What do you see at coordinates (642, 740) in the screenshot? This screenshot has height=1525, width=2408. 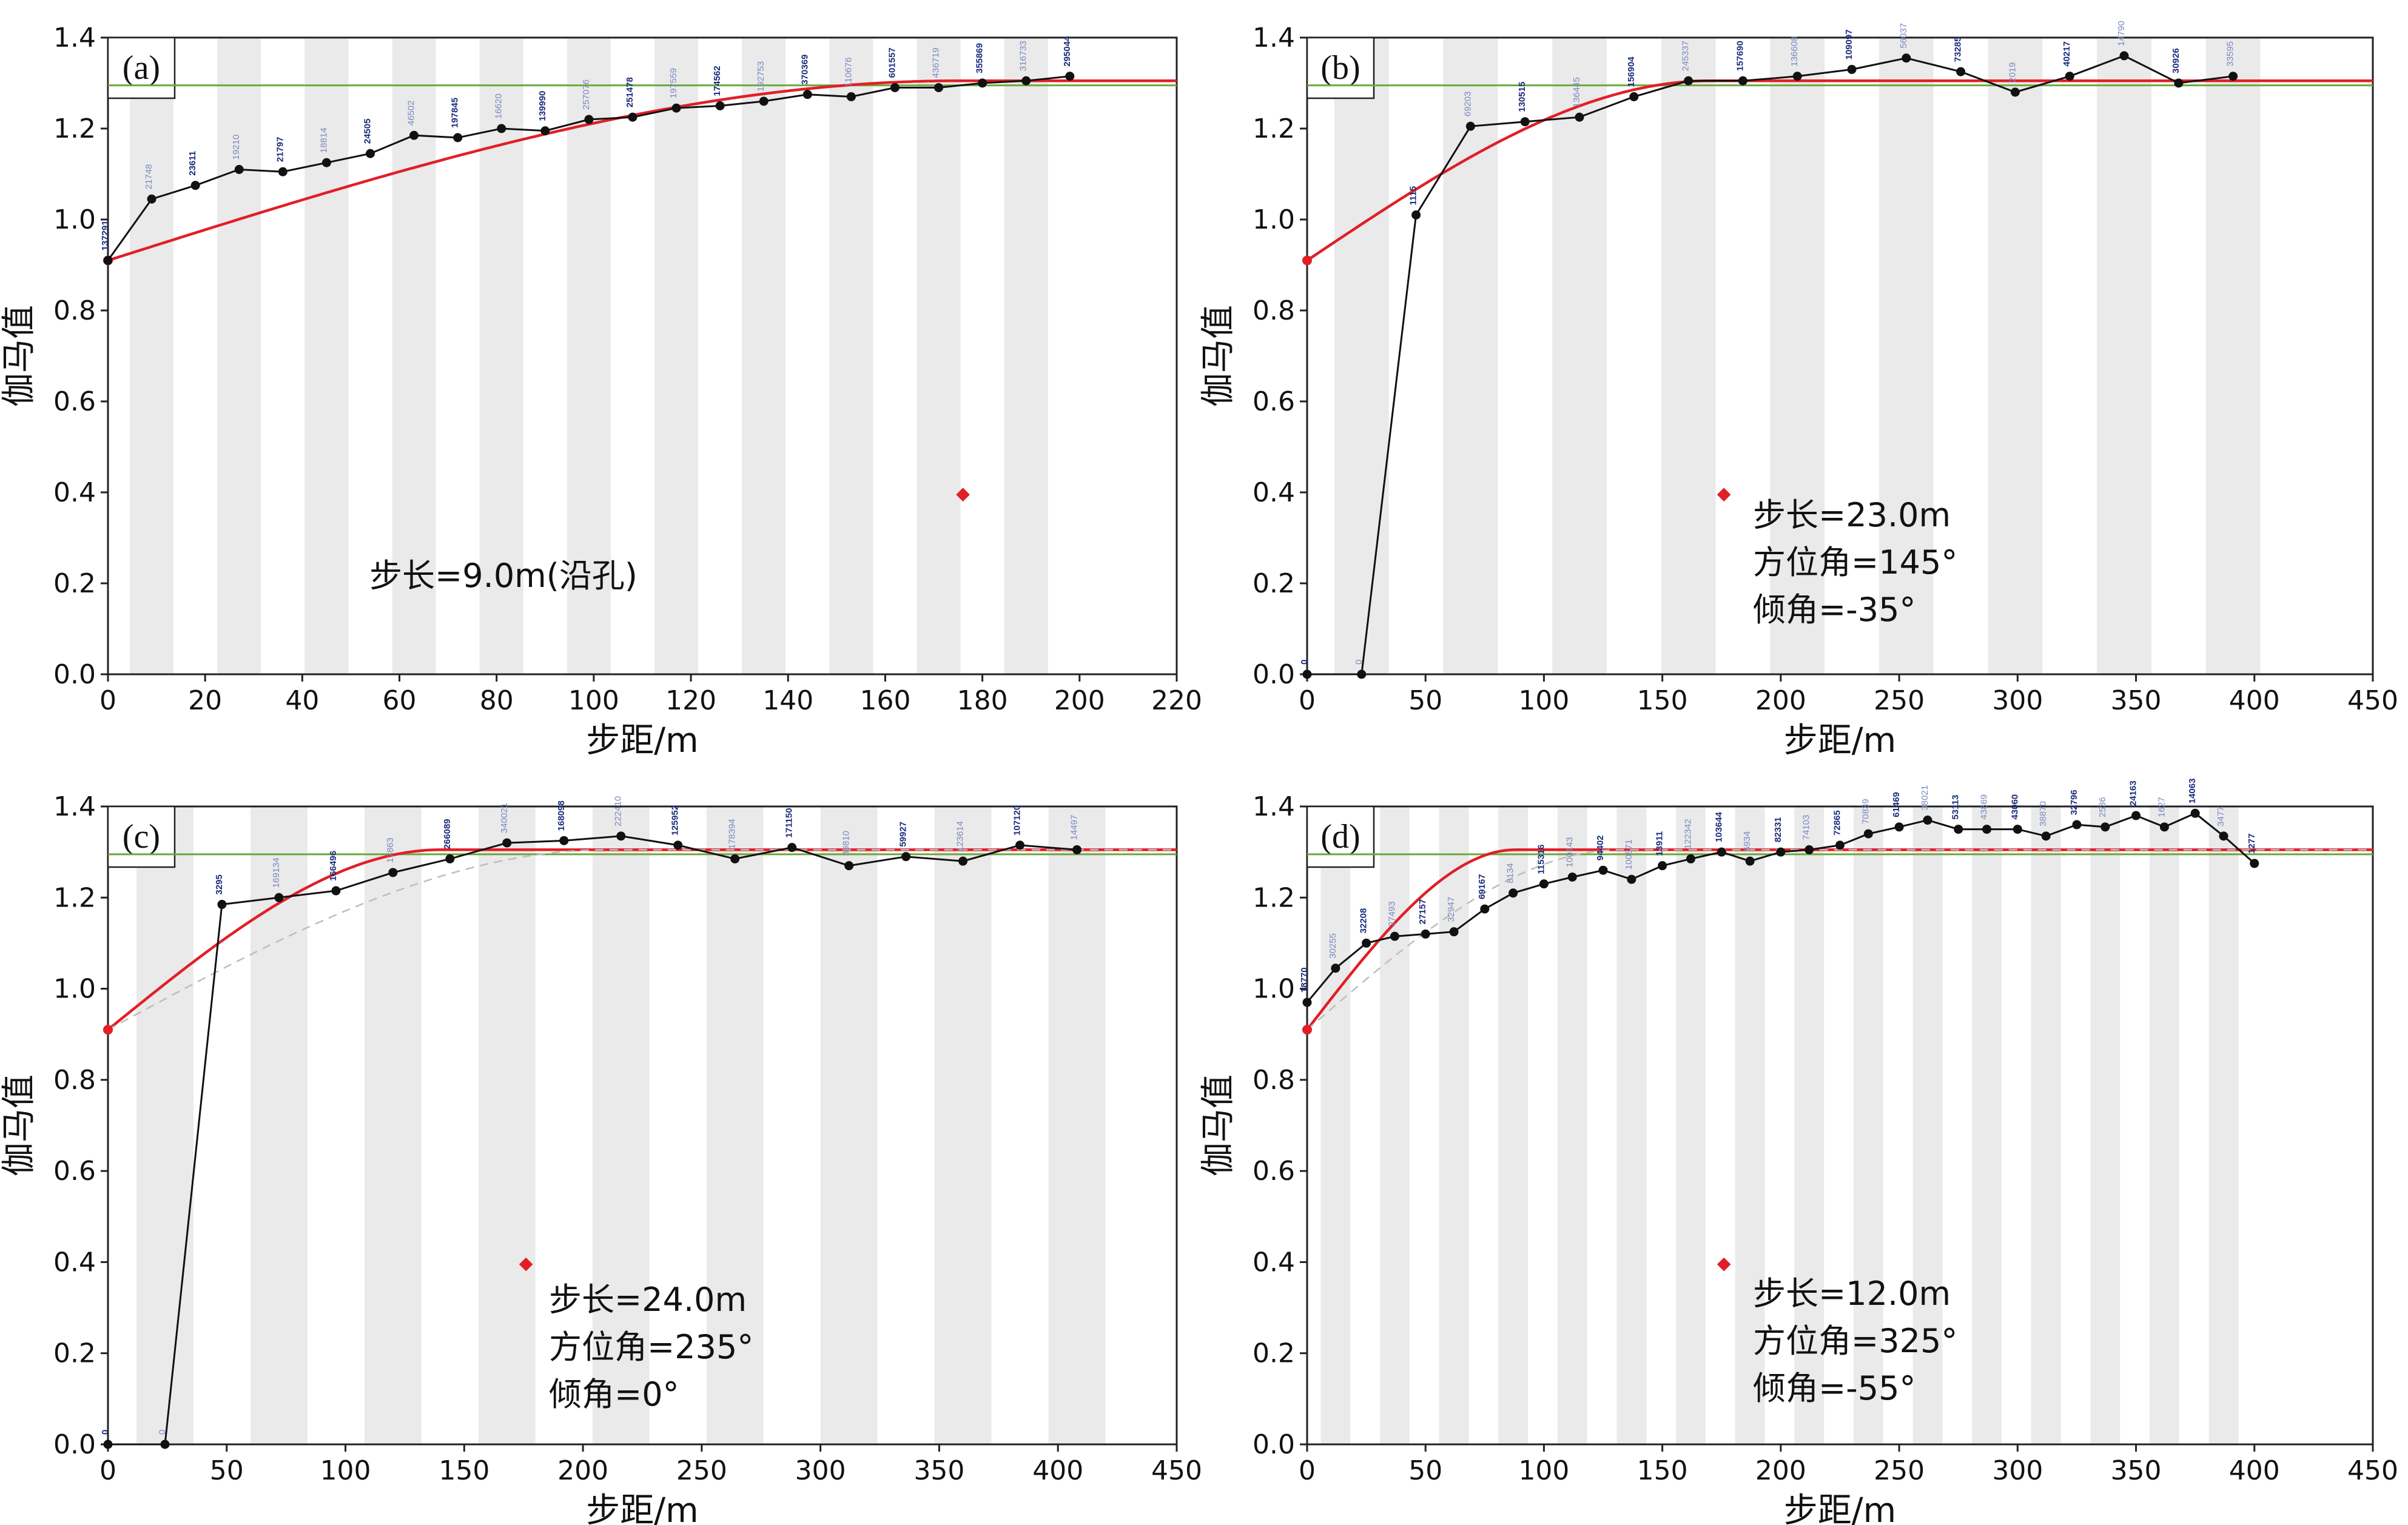 I see `x-axis-title: 步距/m` at bounding box center [642, 740].